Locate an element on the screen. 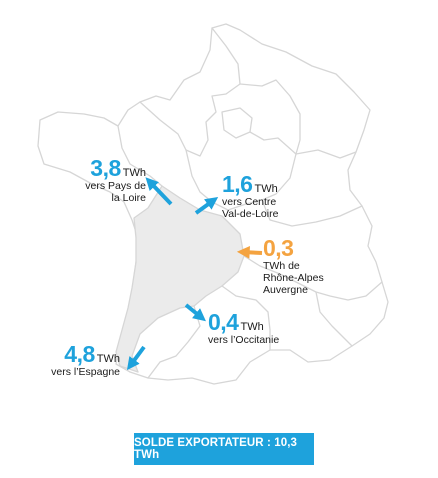 The image size is (438, 478). arrow-centre-val-de-loire is located at coordinates (206, 206).